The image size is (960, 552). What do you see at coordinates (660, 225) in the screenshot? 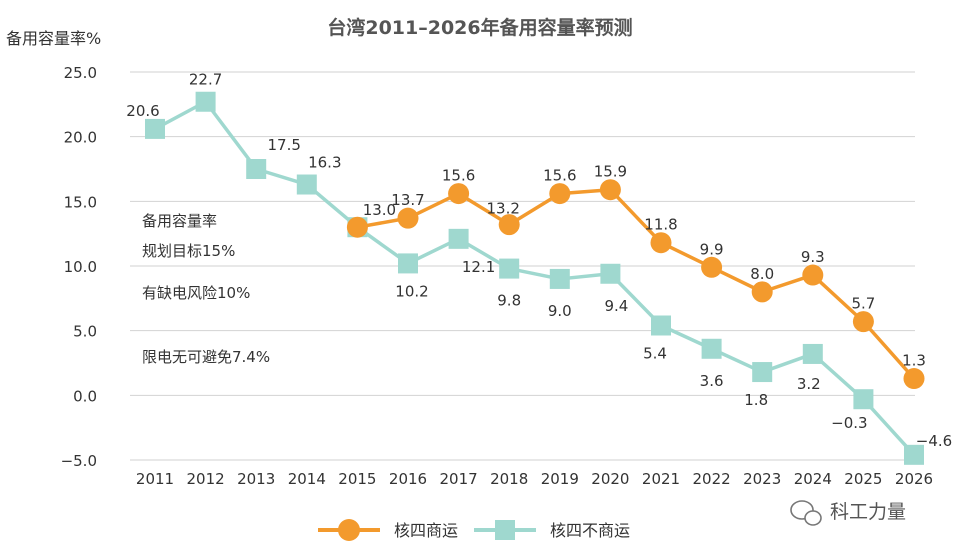
I see `data-label-with-nuclear4: 11.8` at bounding box center [660, 225].